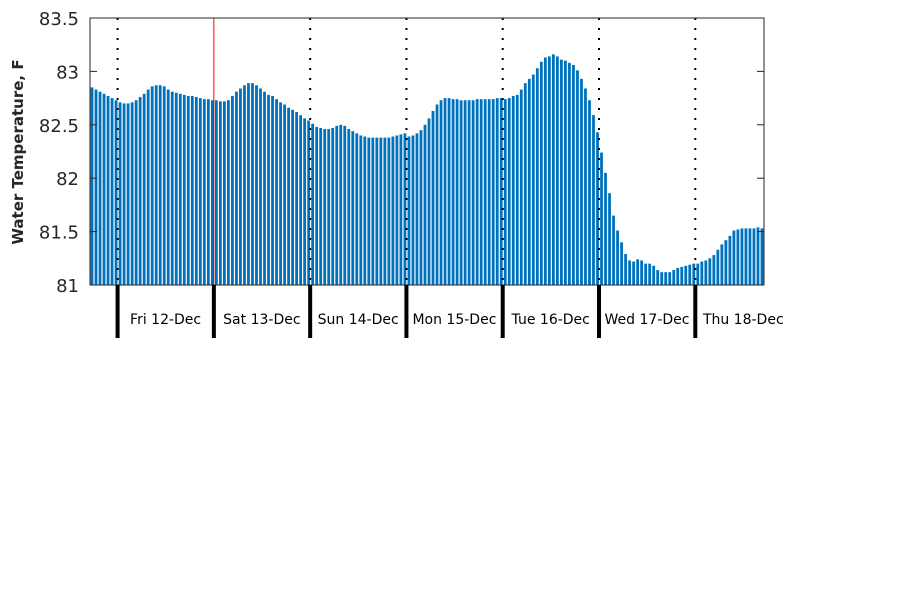 This screenshot has width=900, height=600. Describe the element at coordinates (358, 320) in the screenshot. I see `day-label: Sun 14-Dec` at that location.